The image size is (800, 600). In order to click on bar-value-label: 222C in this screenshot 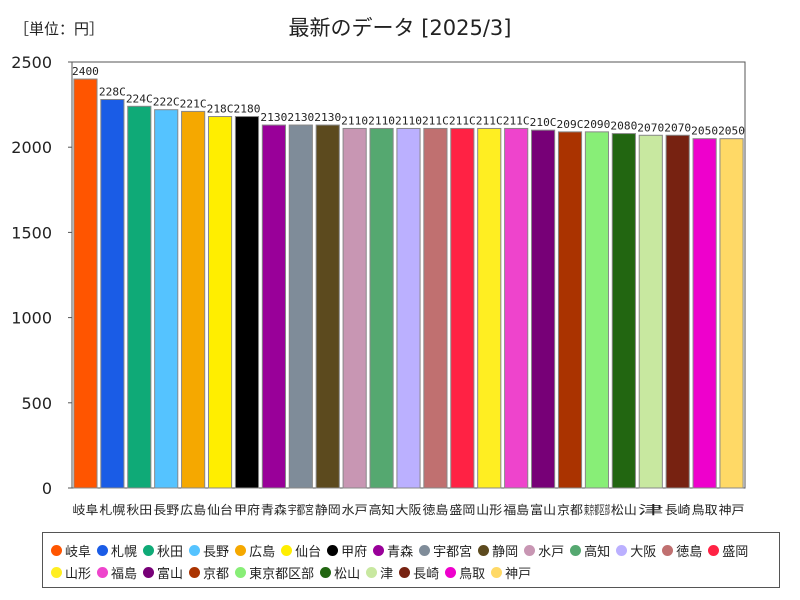, I will do `click(166, 102)`.